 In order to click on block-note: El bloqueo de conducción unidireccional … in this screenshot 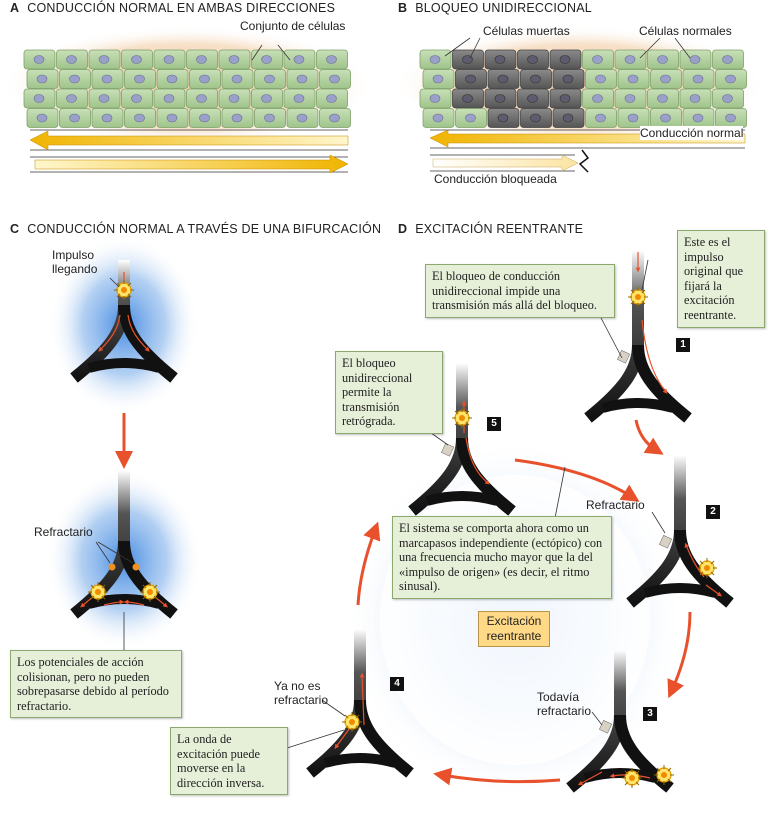, I will do `click(520, 291)`.